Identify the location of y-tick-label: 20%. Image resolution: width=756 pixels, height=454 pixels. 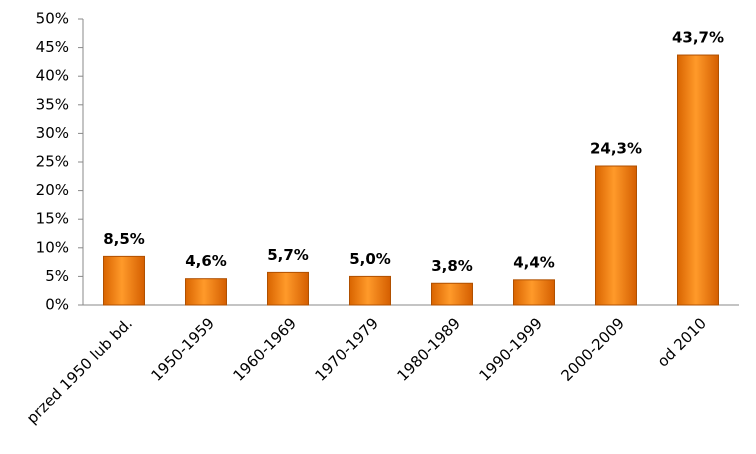
(52, 190).